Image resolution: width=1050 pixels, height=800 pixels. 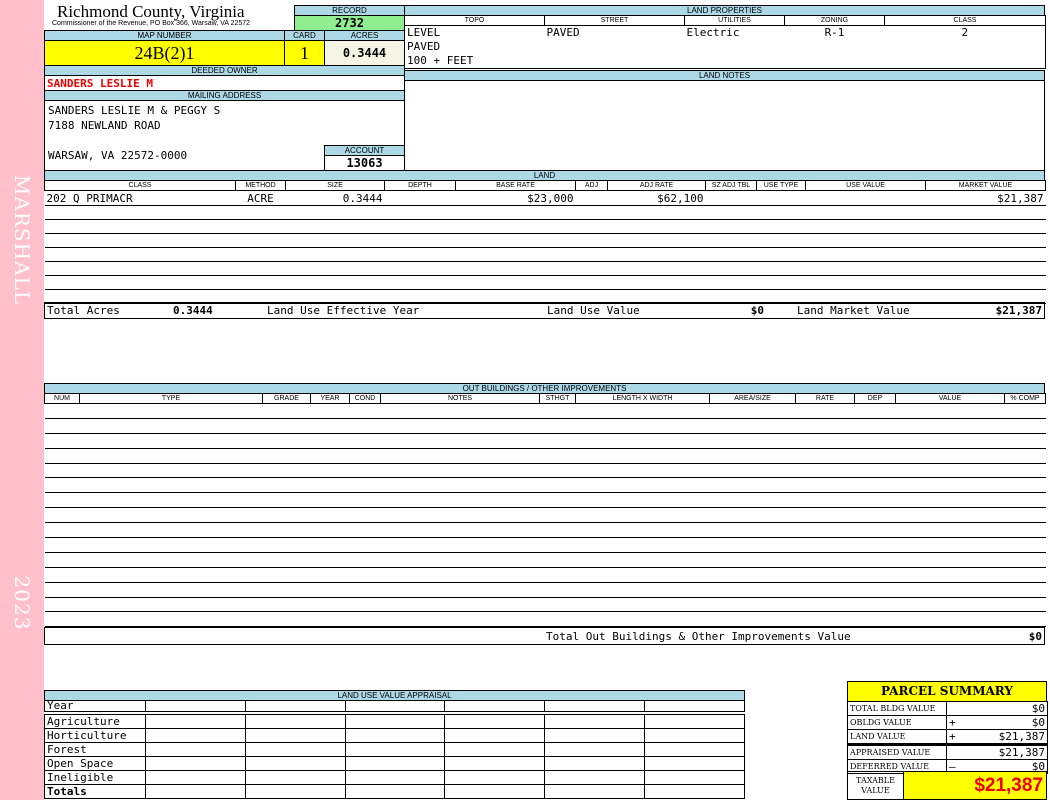 What do you see at coordinates (95, 763) in the screenshot?
I see `land-use-category: Open Space` at bounding box center [95, 763].